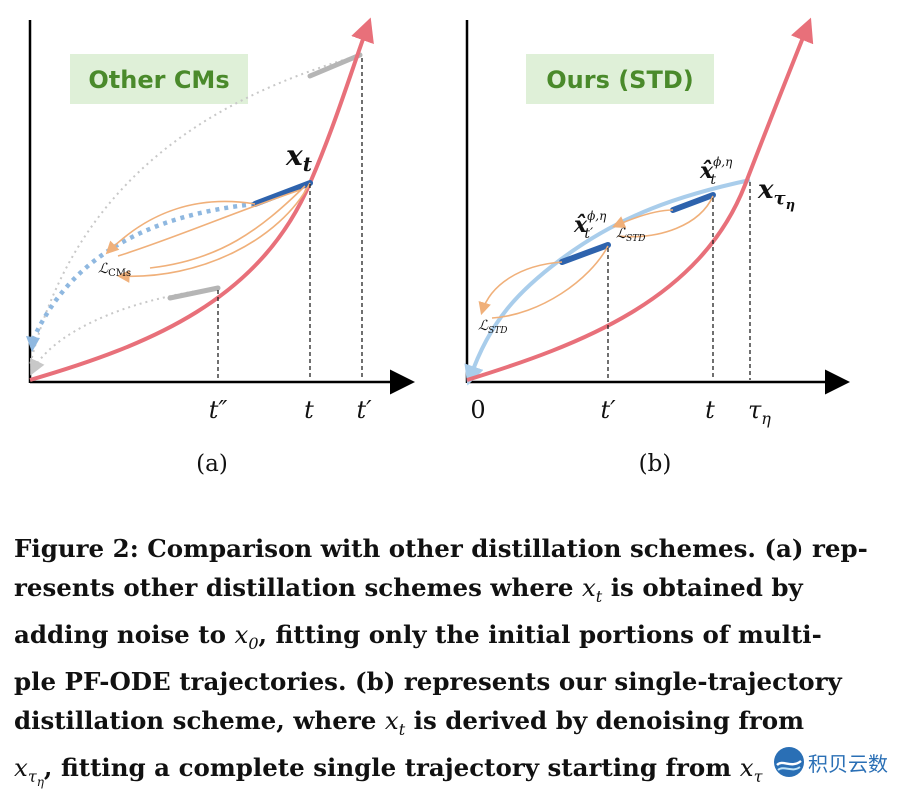  I want to click on panel-b-tick-t: t, so click(710, 410).